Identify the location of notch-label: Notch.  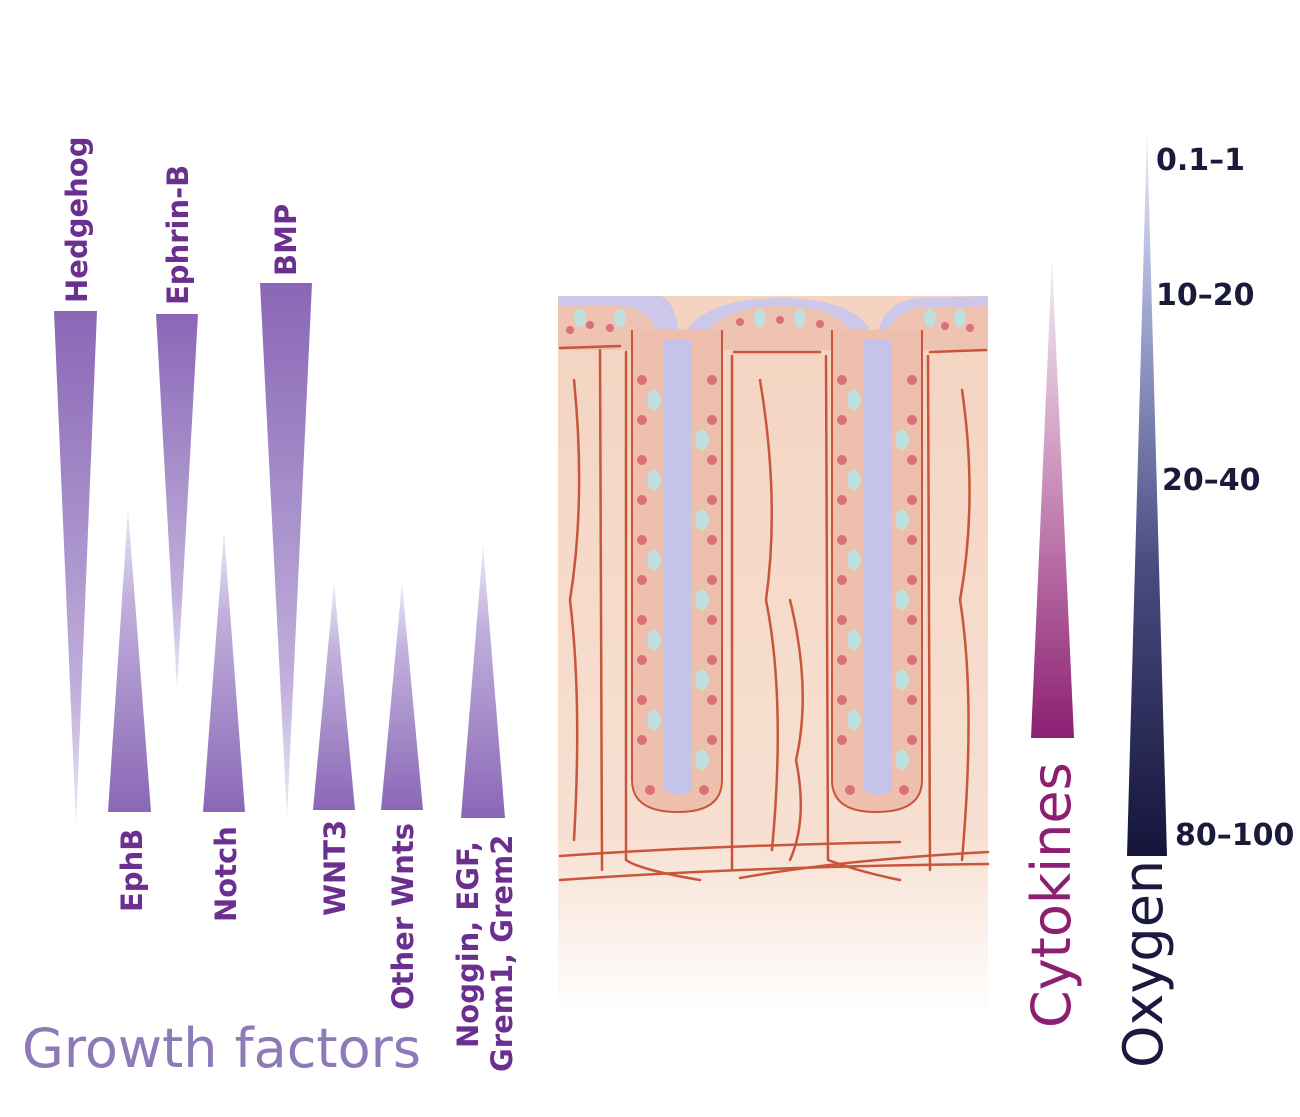
(226, 874).